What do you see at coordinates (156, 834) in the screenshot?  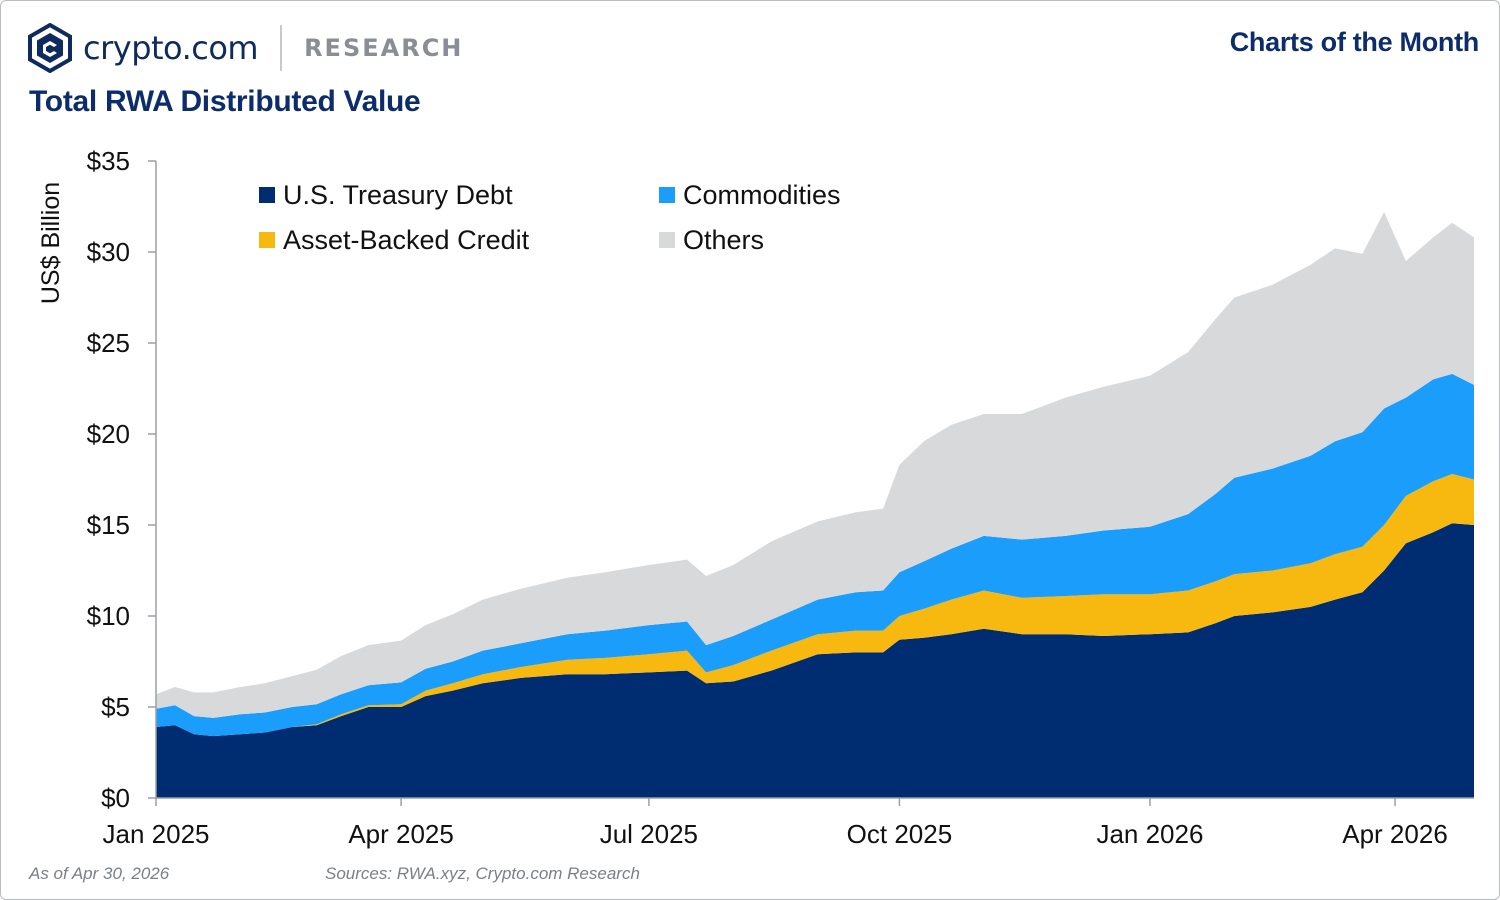 I see `x-tick-label: Jan 2025` at bounding box center [156, 834].